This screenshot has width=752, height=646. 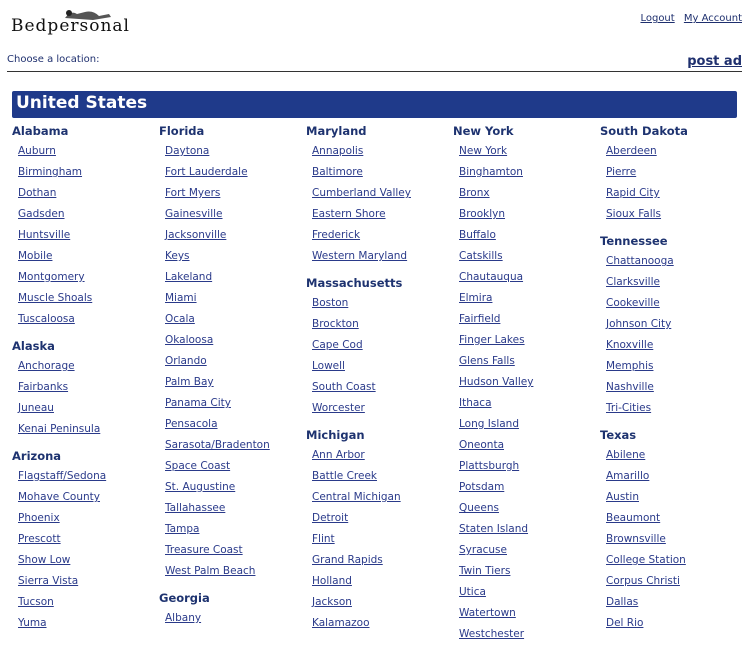 I want to click on city-link: Keys, so click(x=177, y=256).